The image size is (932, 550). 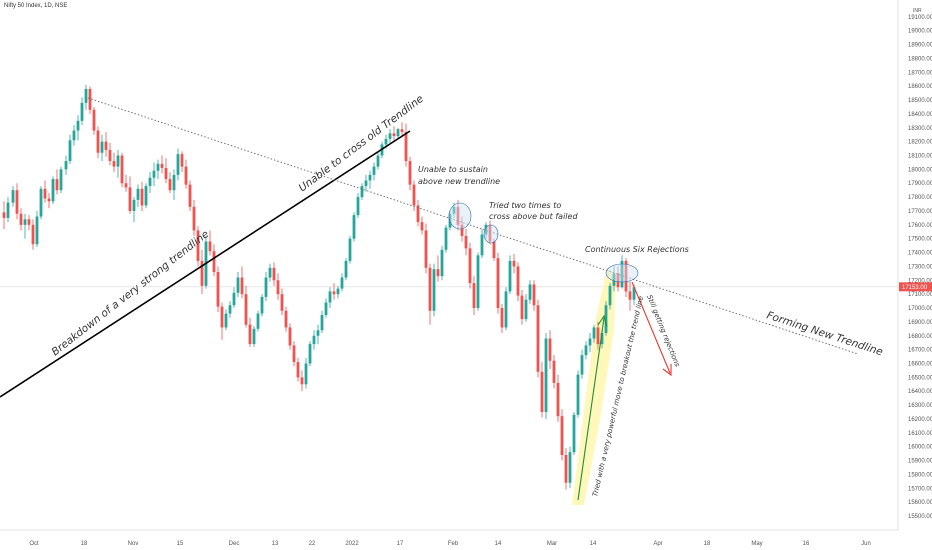 I want to click on x-tick-label: 17, so click(x=400, y=544).